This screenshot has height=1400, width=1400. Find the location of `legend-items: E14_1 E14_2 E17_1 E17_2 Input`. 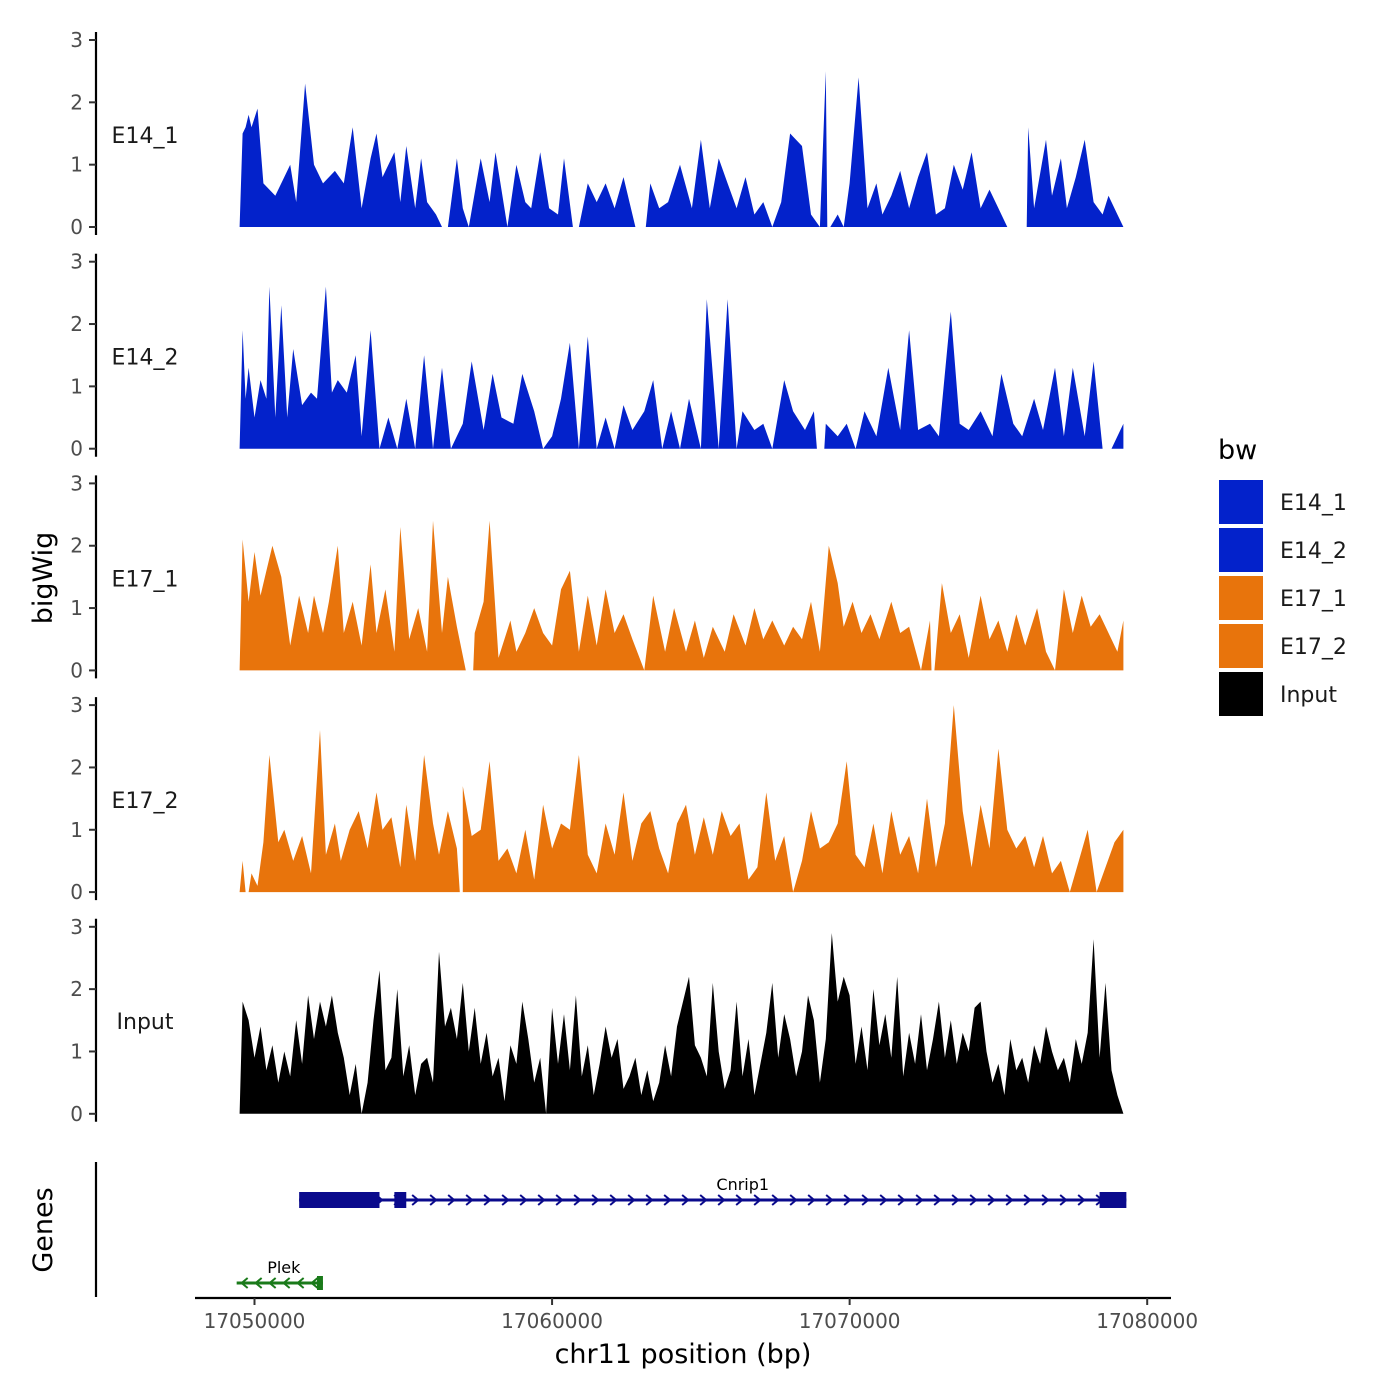

legend-items: E14_1 E14_2 E17_1 E17_2 Input is located at coordinates (1283, 598).